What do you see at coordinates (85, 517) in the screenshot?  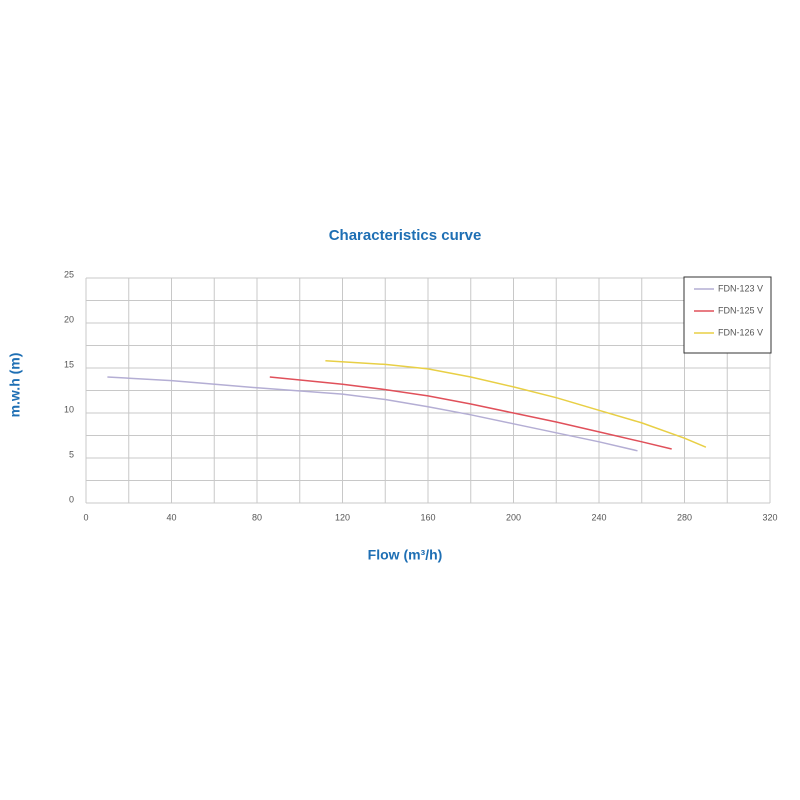 I see `x-tick-label: 0` at bounding box center [85, 517].